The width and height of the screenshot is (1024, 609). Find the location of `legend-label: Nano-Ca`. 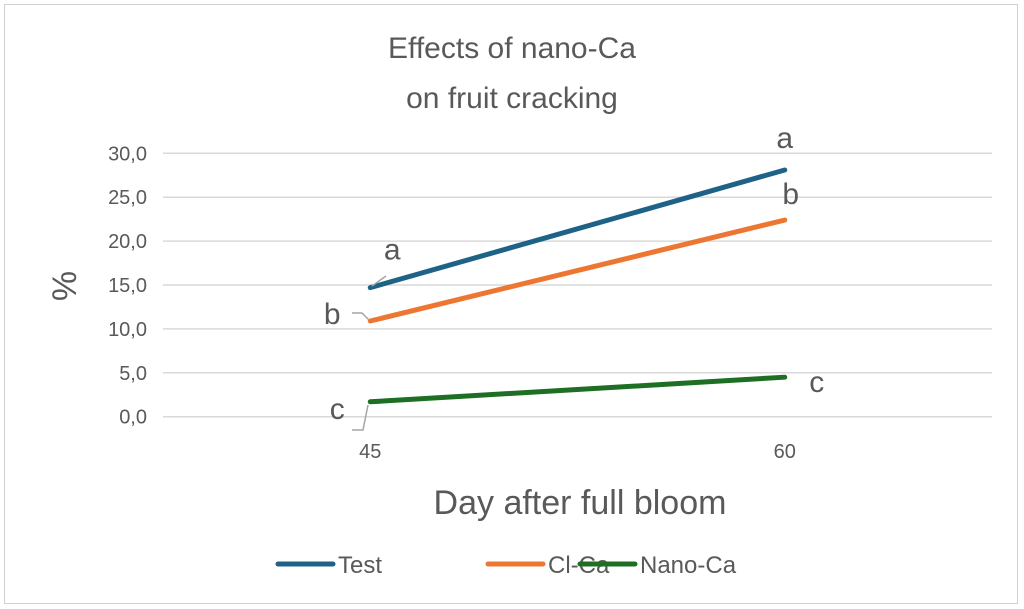

legend-label: Nano-Ca is located at coordinates (688, 565).